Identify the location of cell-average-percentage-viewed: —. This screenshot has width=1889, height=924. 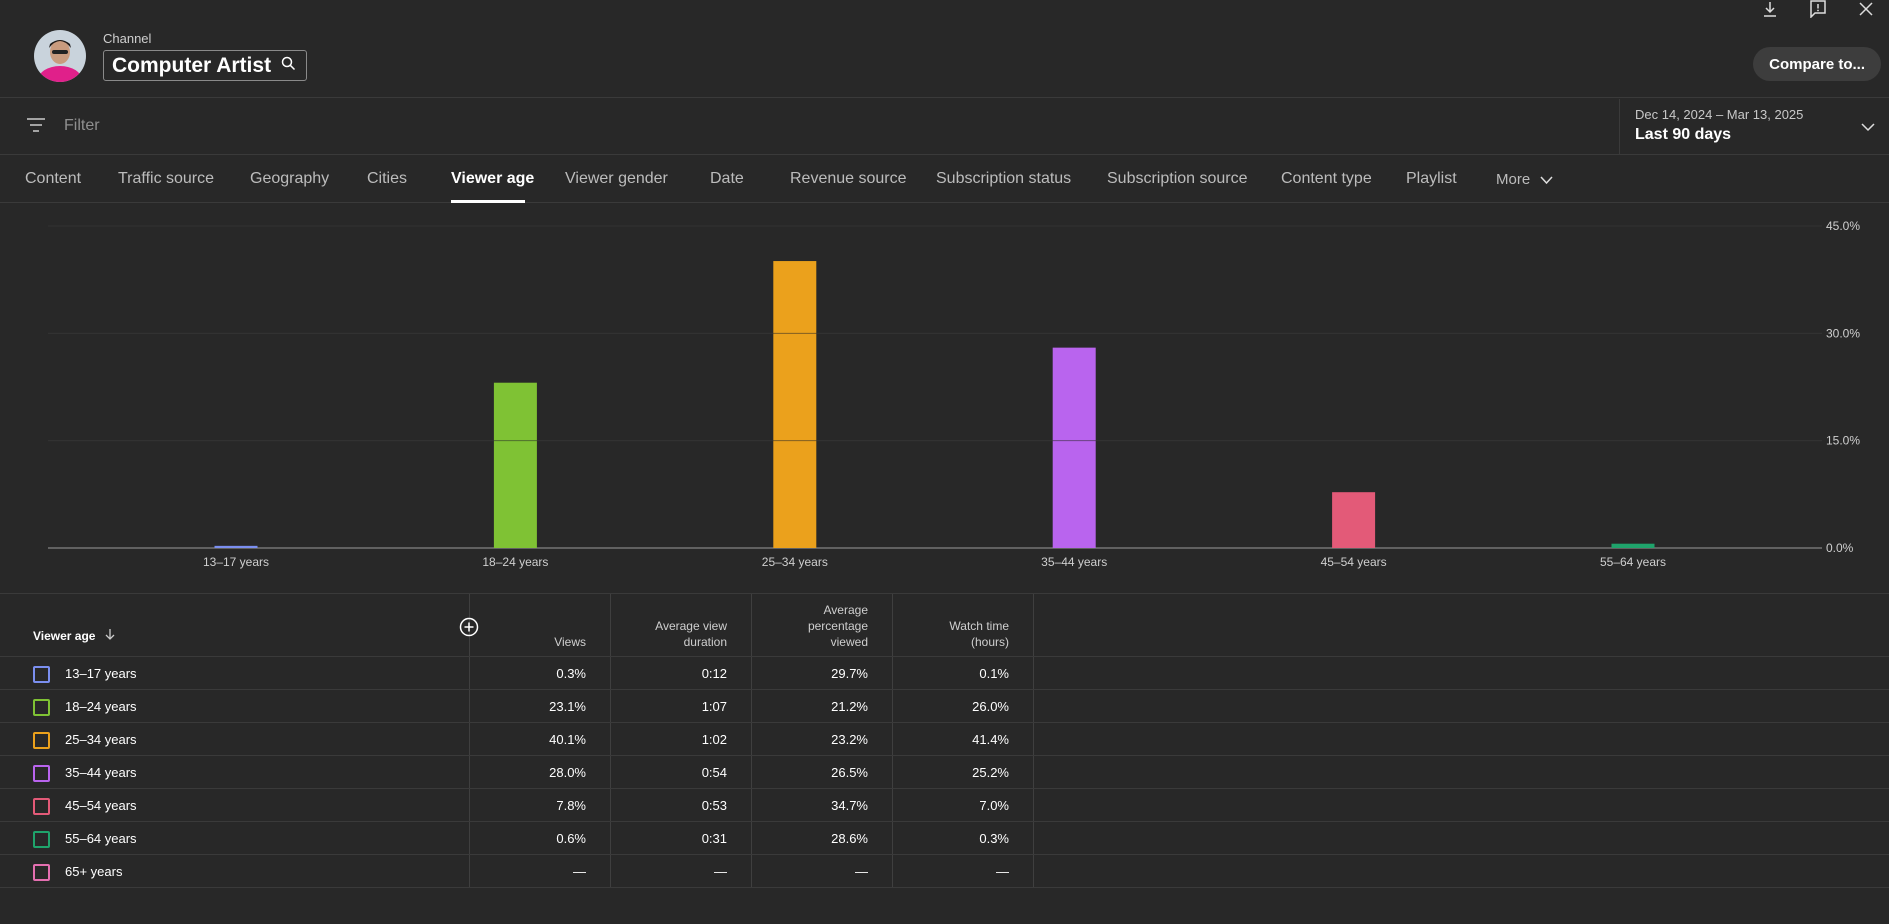
(861, 871).